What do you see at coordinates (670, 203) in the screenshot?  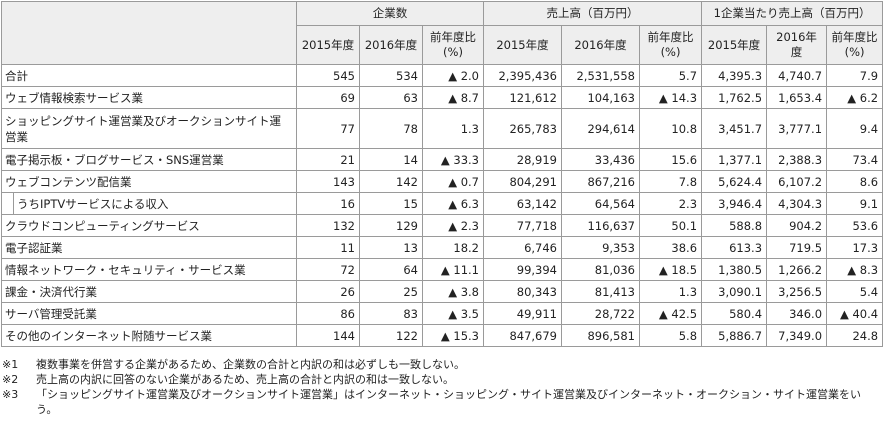 I see `value-cell: 2.3` at bounding box center [670, 203].